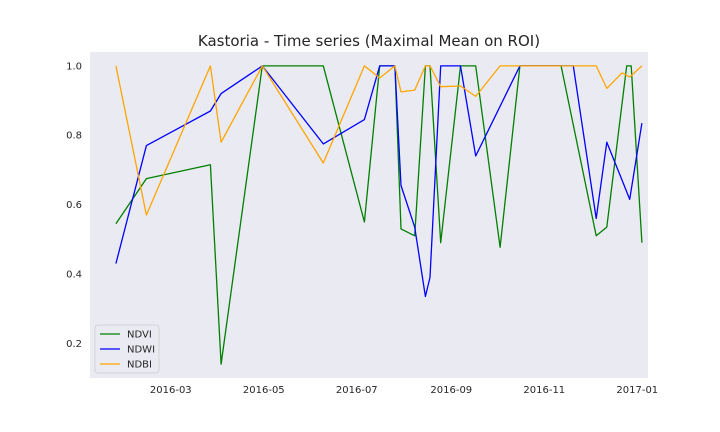 The width and height of the screenshot is (720, 432). Describe the element at coordinates (357, 390) in the screenshot. I see `x-tick-label: 2016-07` at that location.